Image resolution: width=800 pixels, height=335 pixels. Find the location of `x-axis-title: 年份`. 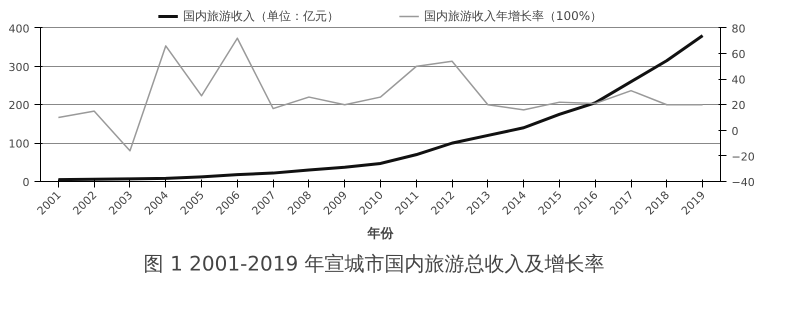

x-axis-title: 年份 is located at coordinates (380, 234).